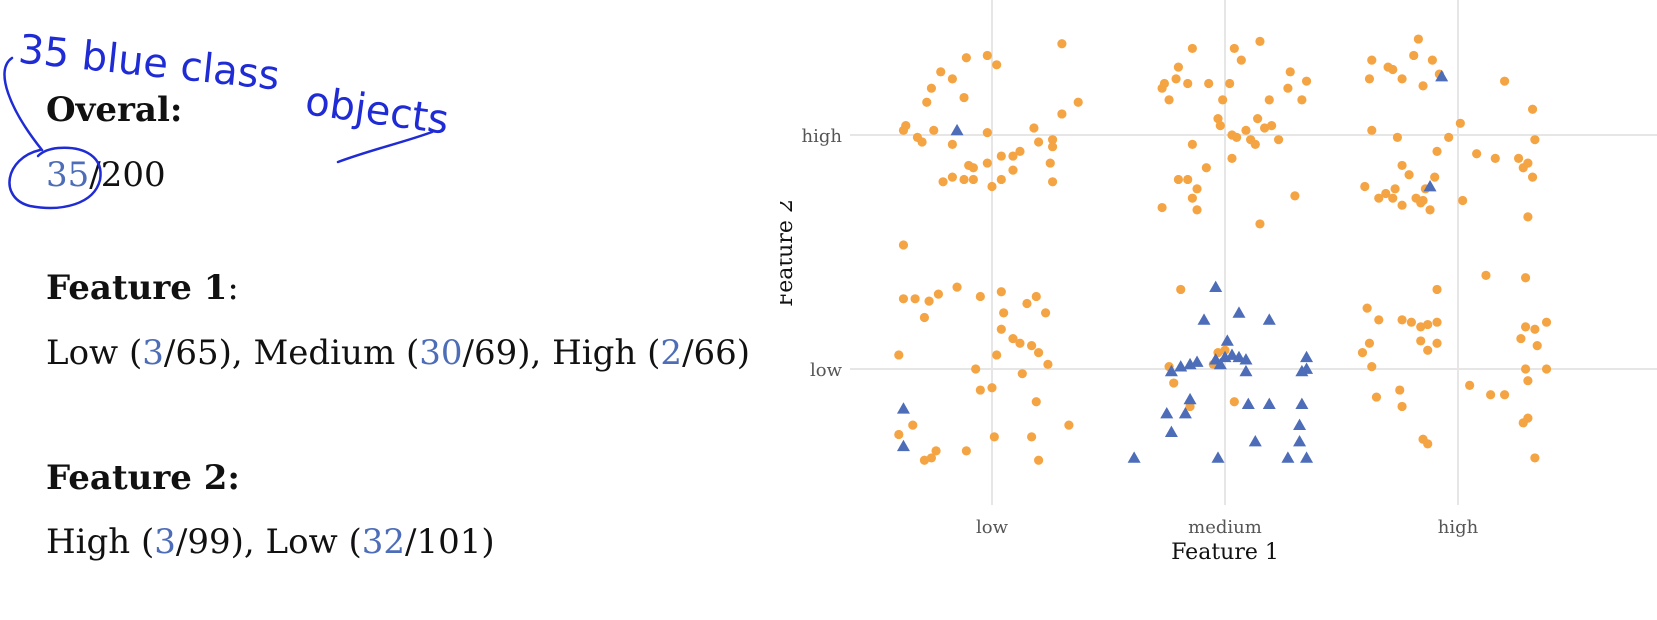  What do you see at coordinates (270, 542) in the screenshot?
I see `feature2-breakdown: High (3/99), Low (32/101)` at bounding box center [270, 542].